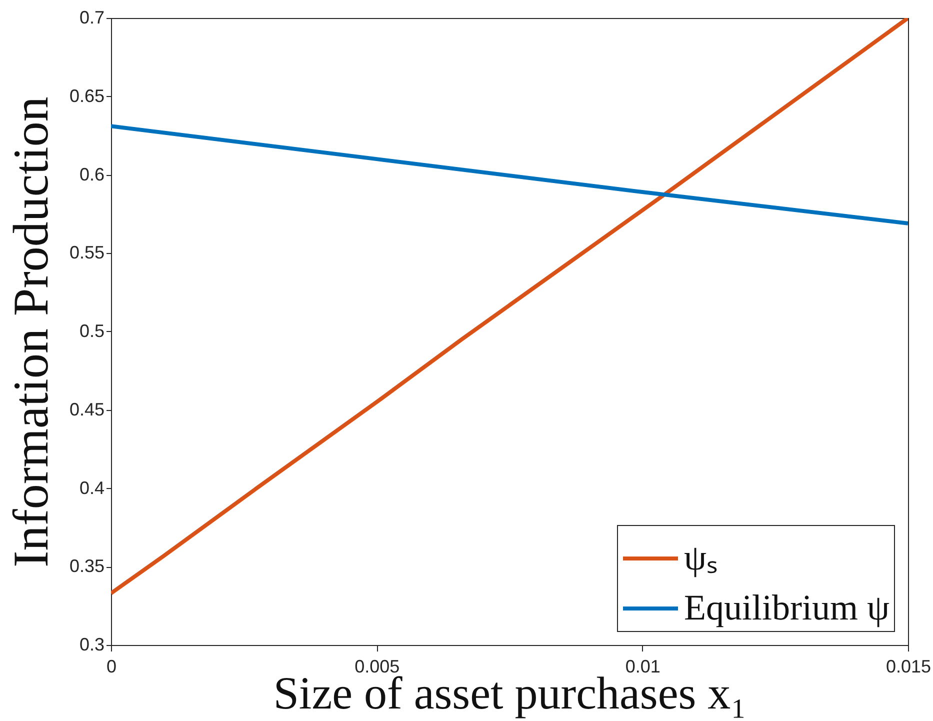 This screenshot has width=933, height=721. What do you see at coordinates (91, 18) in the screenshot?
I see `y-tick-label: 0.7` at bounding box center [91, 18].